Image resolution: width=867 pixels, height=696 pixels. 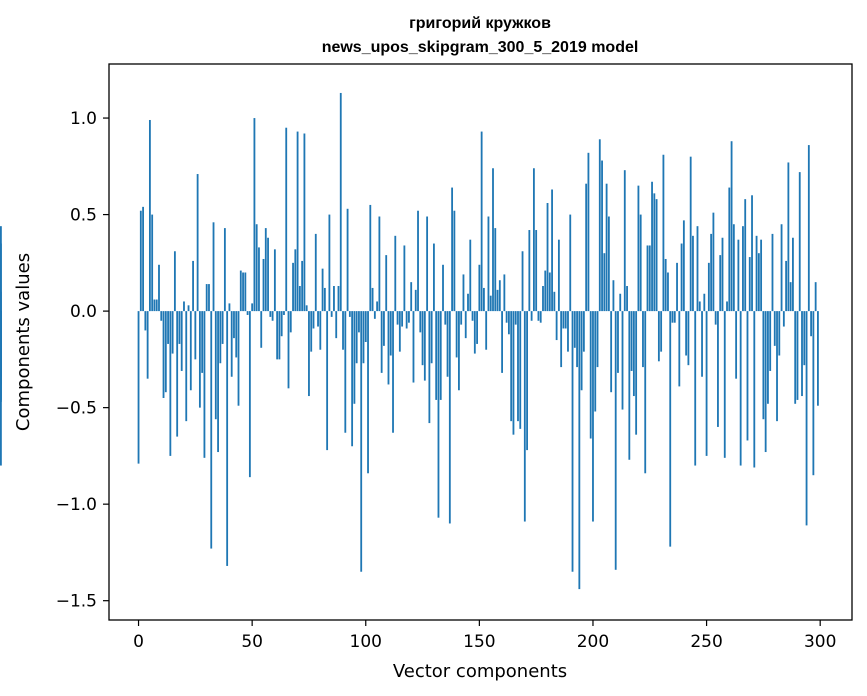 What do you see at coordinates (480, 23) in the screenshot?
I see `chart-title-line-1: григорий кружков` at bounding box center [480, 23].